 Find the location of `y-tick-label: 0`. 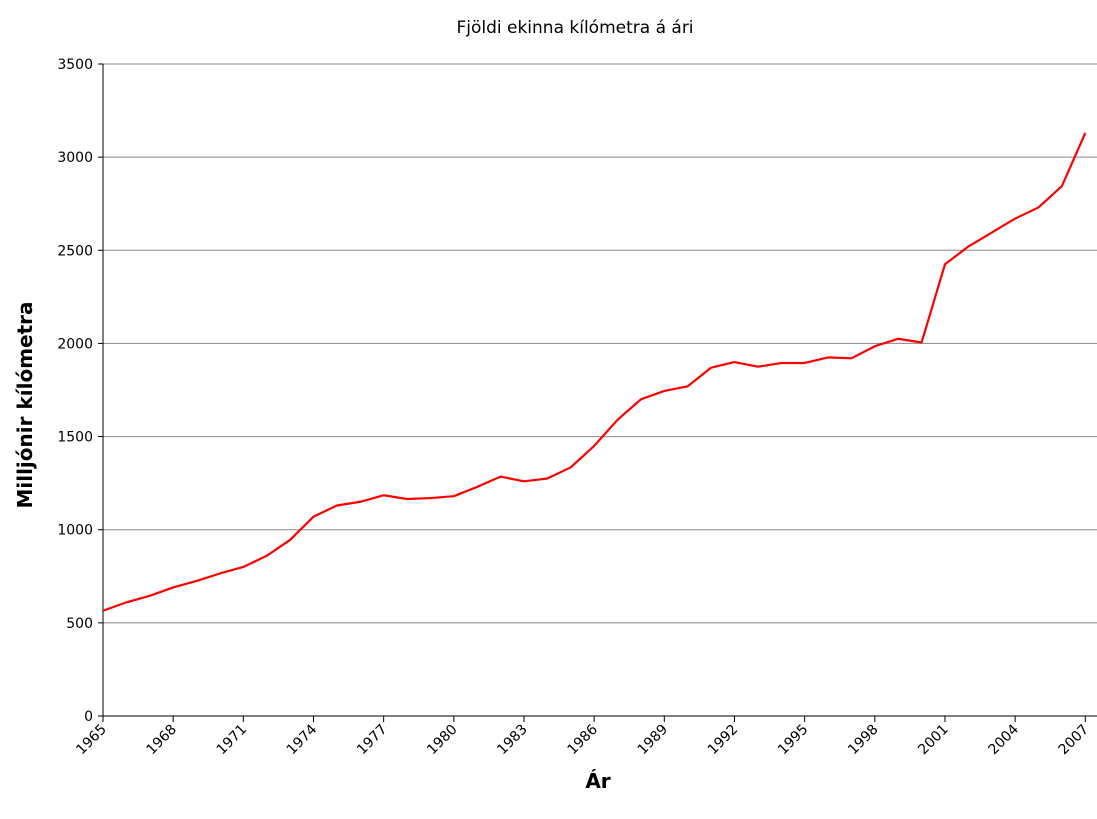

y-tick-label: 0 is located at coordinates (88, 717).